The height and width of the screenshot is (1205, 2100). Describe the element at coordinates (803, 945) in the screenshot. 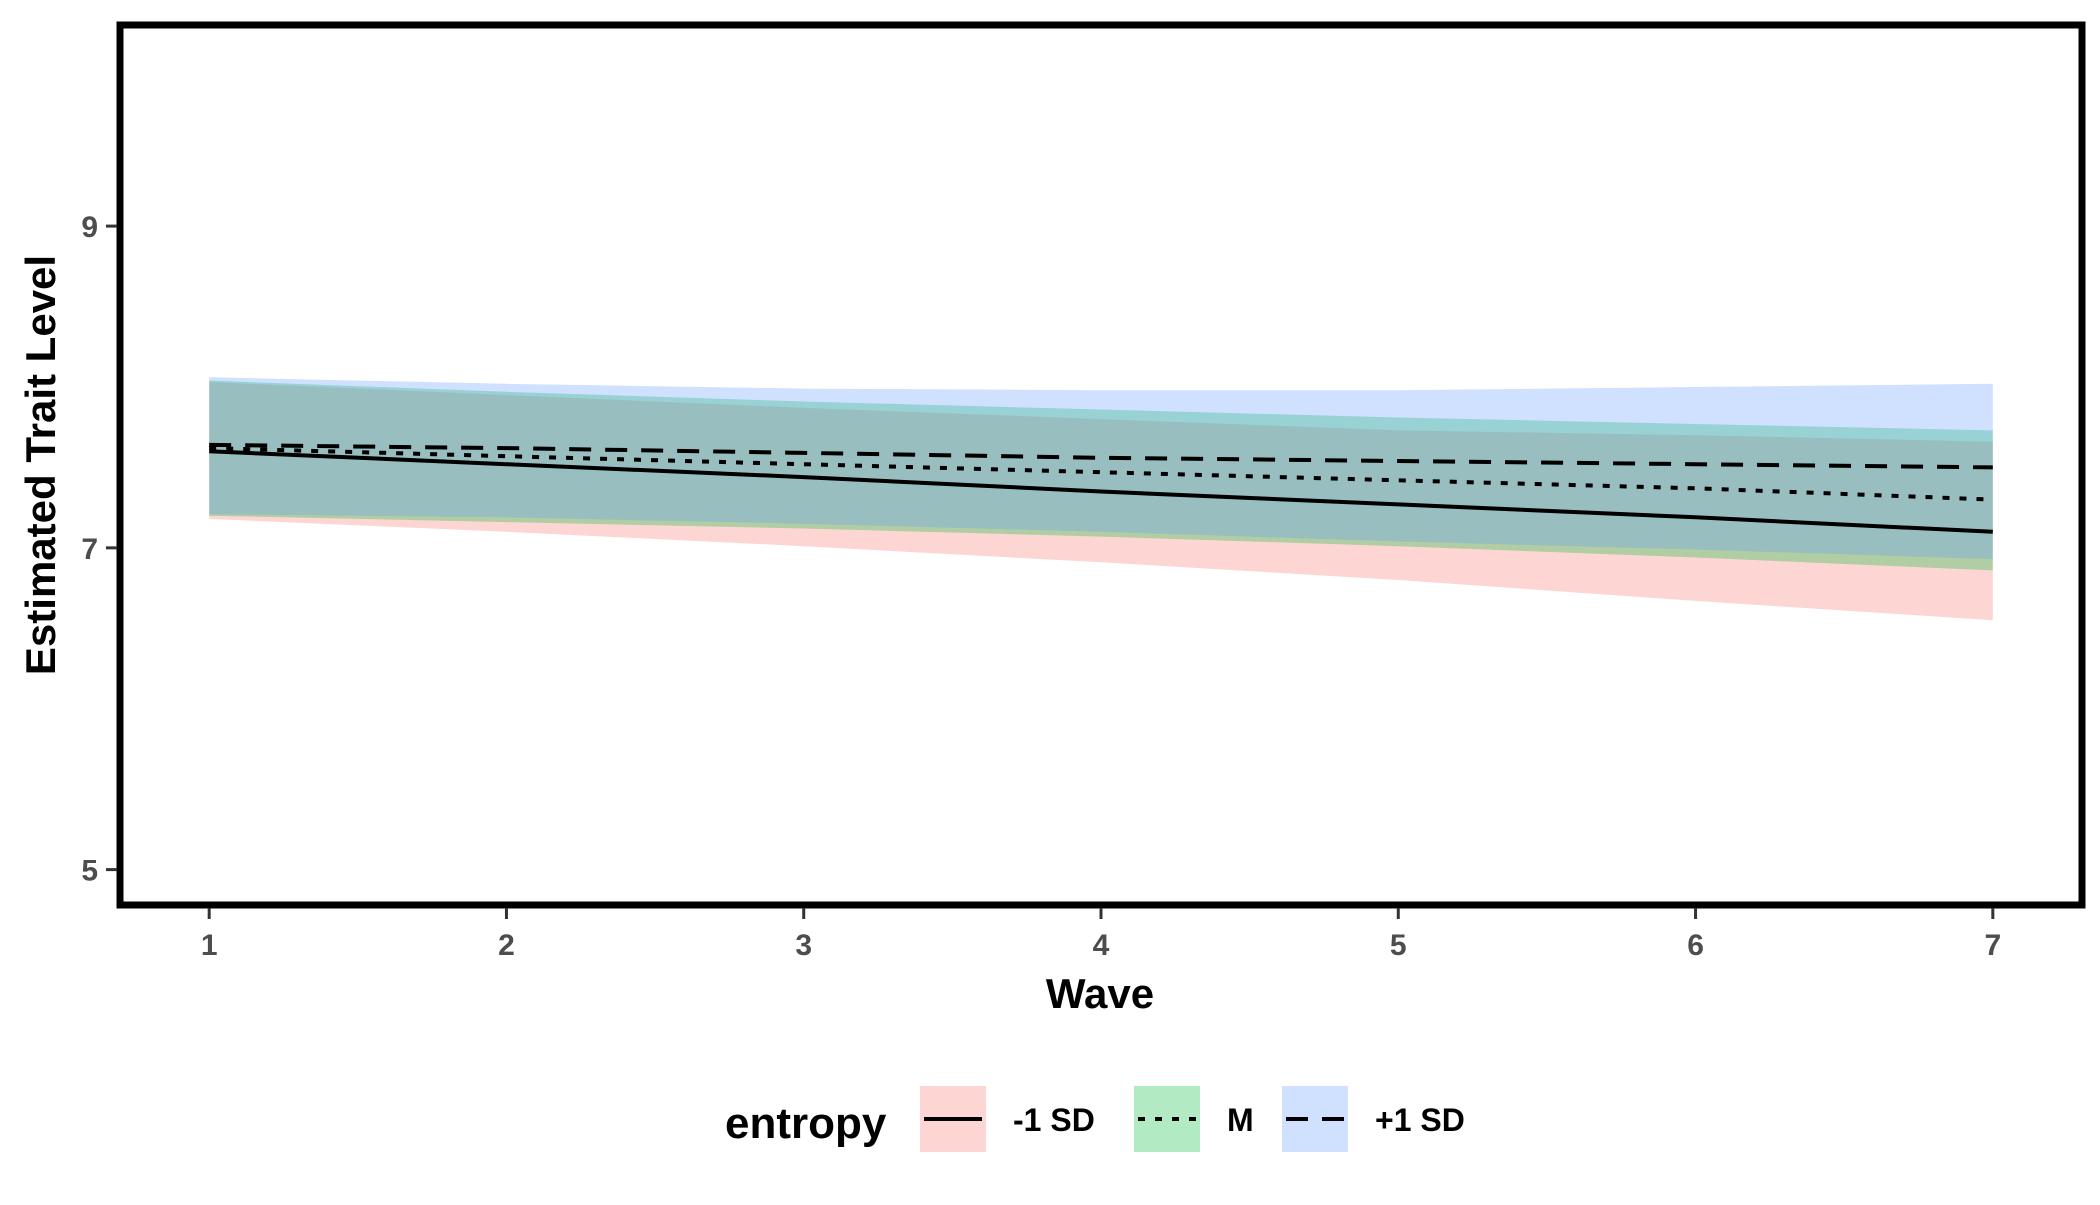

I see `x-tick-label: 3` at that location.